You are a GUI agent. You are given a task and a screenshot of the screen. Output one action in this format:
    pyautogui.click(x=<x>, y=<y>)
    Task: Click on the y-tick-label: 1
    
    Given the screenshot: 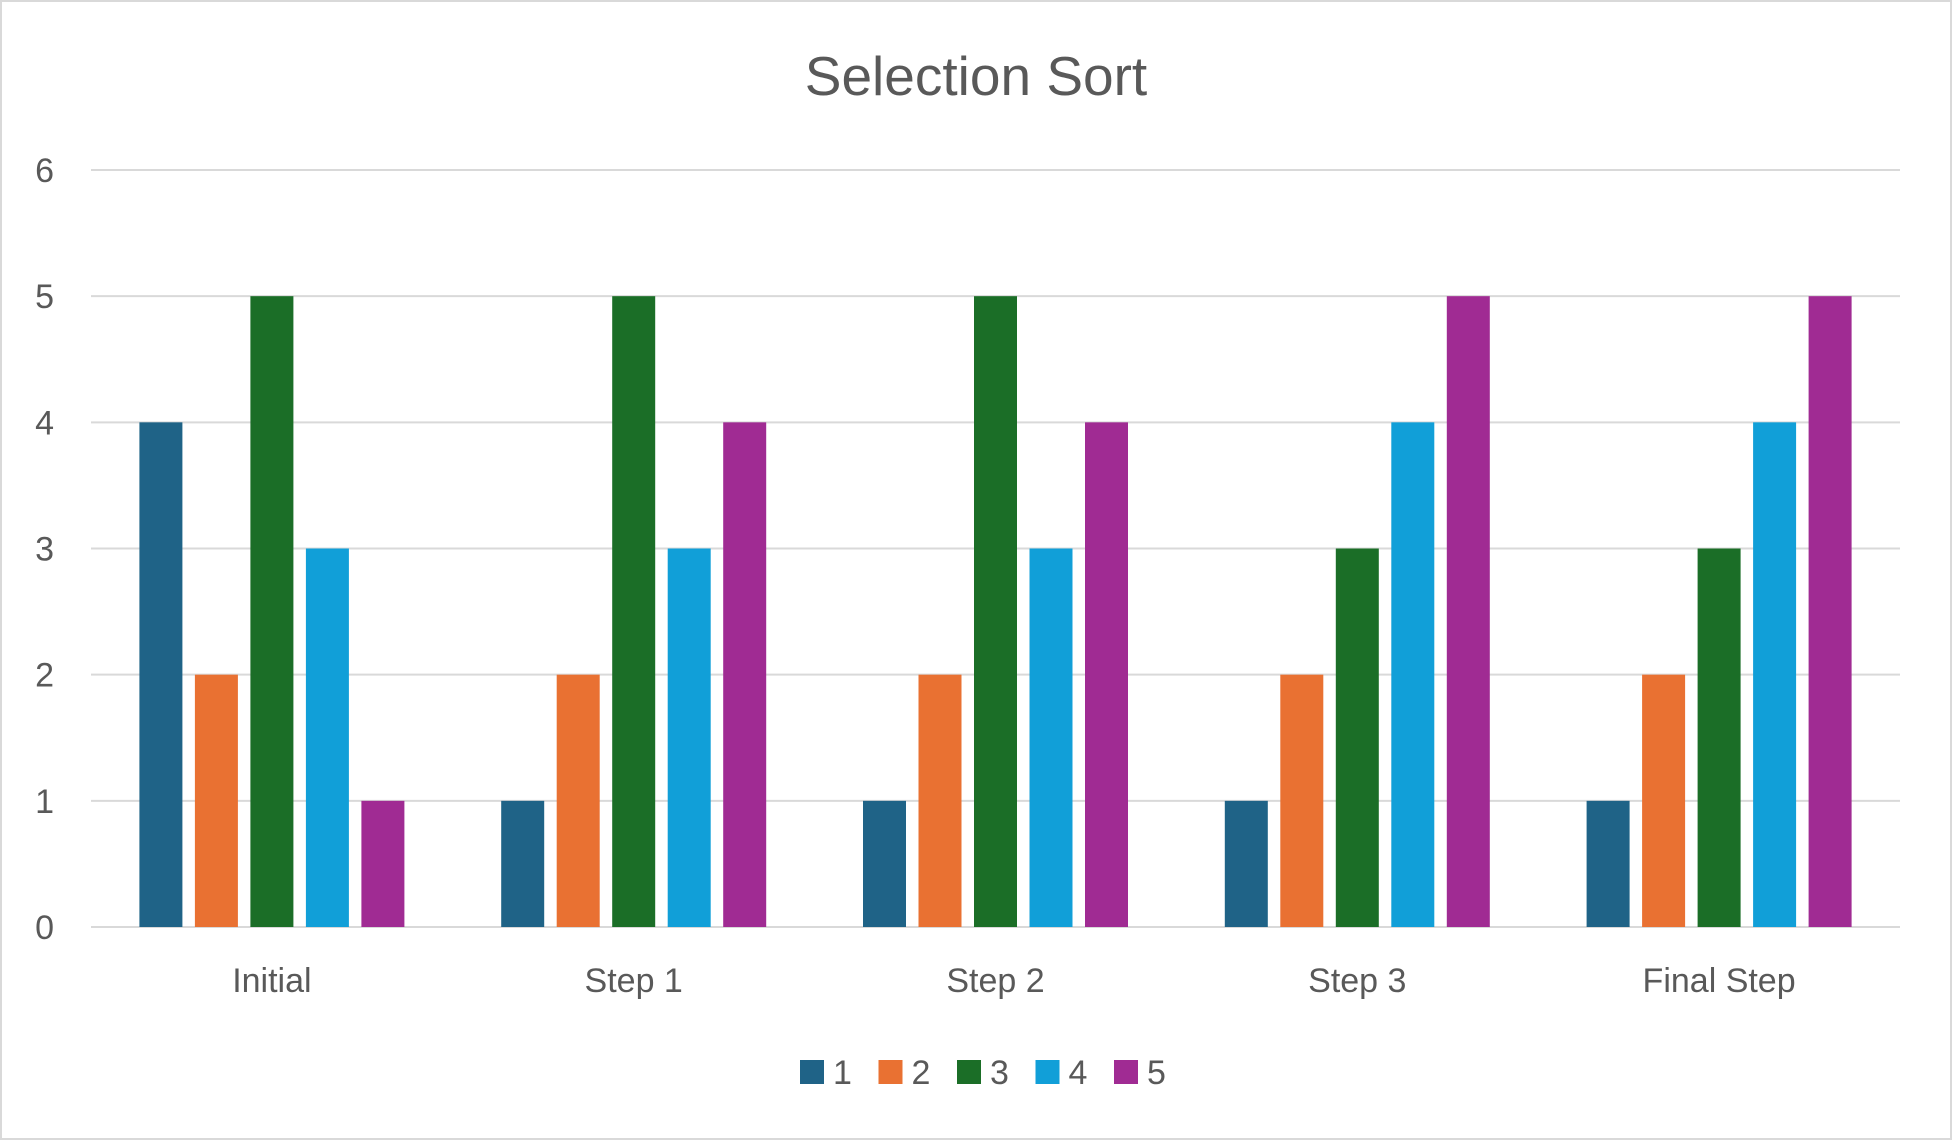 What is the action you would take?
    pyautogui.click(x=44, y=802)
    